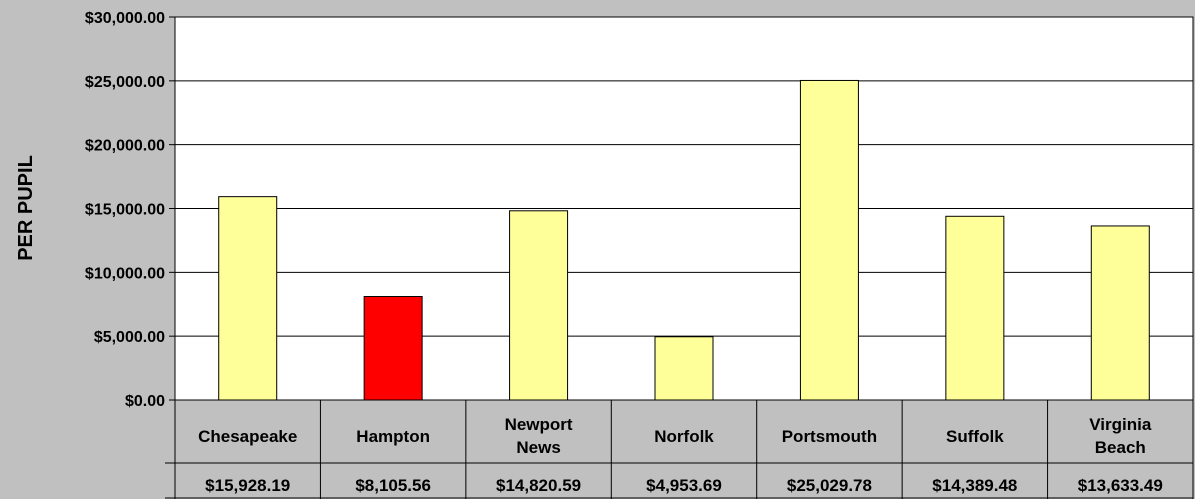  I want to click on y-tick-label: $15,000.00, so click(125, 210).